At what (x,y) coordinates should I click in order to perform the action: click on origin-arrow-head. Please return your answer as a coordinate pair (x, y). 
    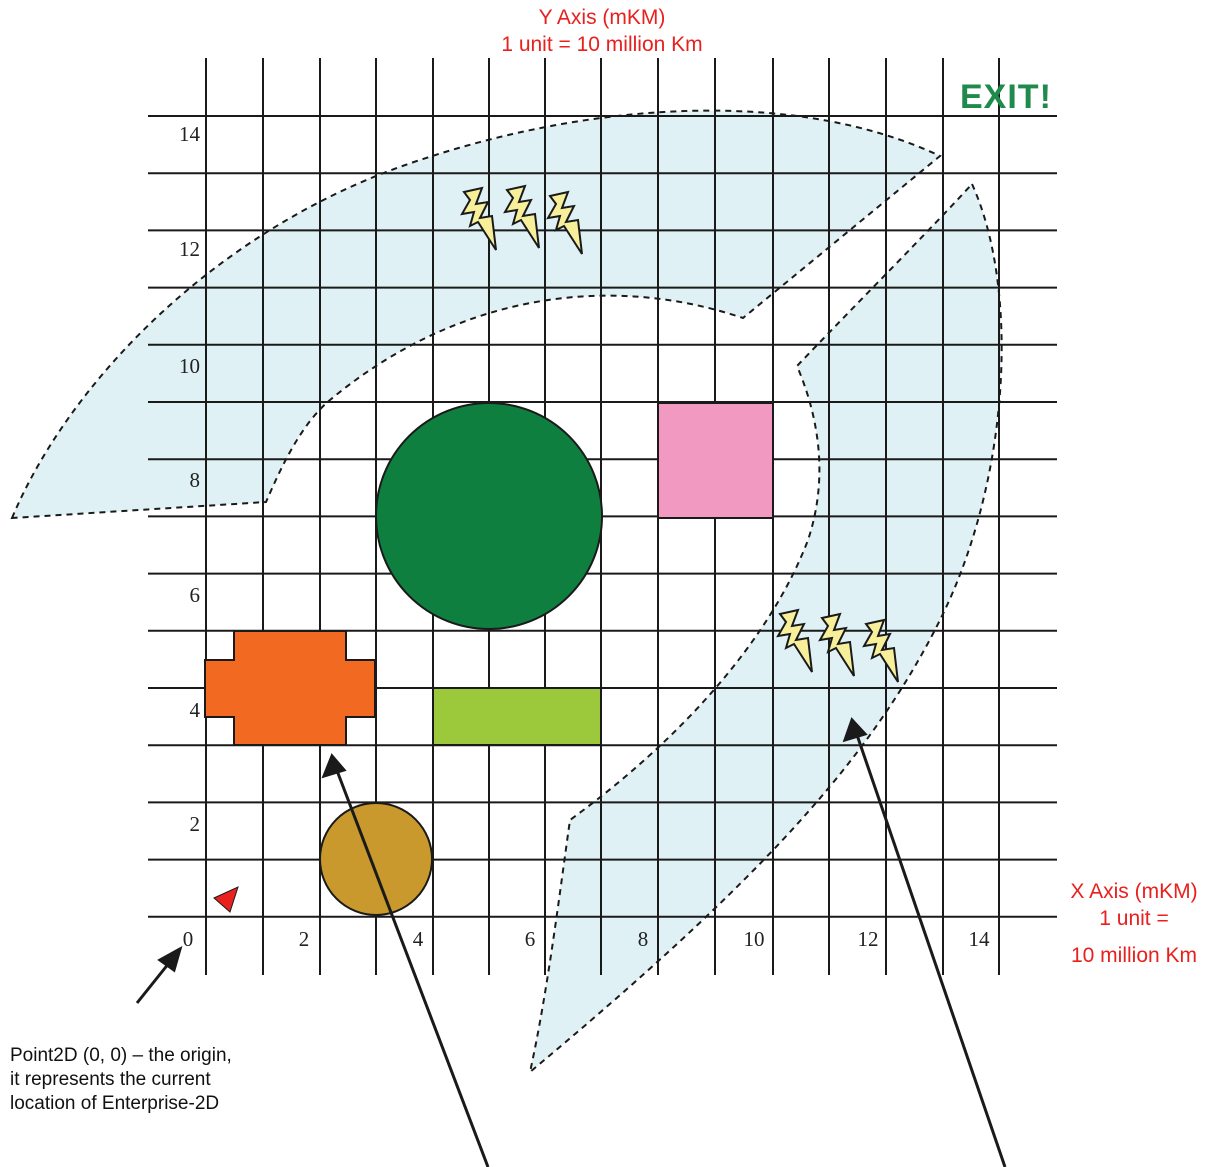
    Looking at the image, I should click on (170, 959).